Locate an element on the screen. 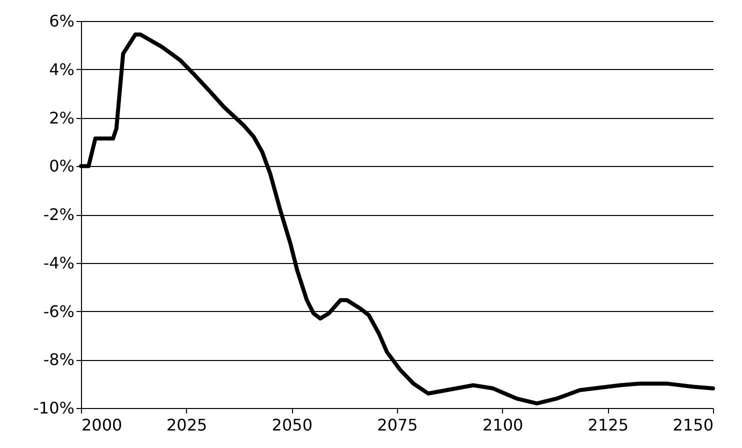 The width and height of the screenshot is (742, 448). x-tick-label: 2025 is located at coordinates (187, 425).